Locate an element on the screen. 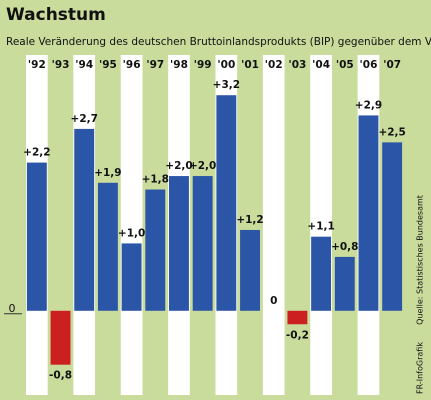 The image size is (431, 400). x-tick-label: '98 is located at coordinates (179, 65).